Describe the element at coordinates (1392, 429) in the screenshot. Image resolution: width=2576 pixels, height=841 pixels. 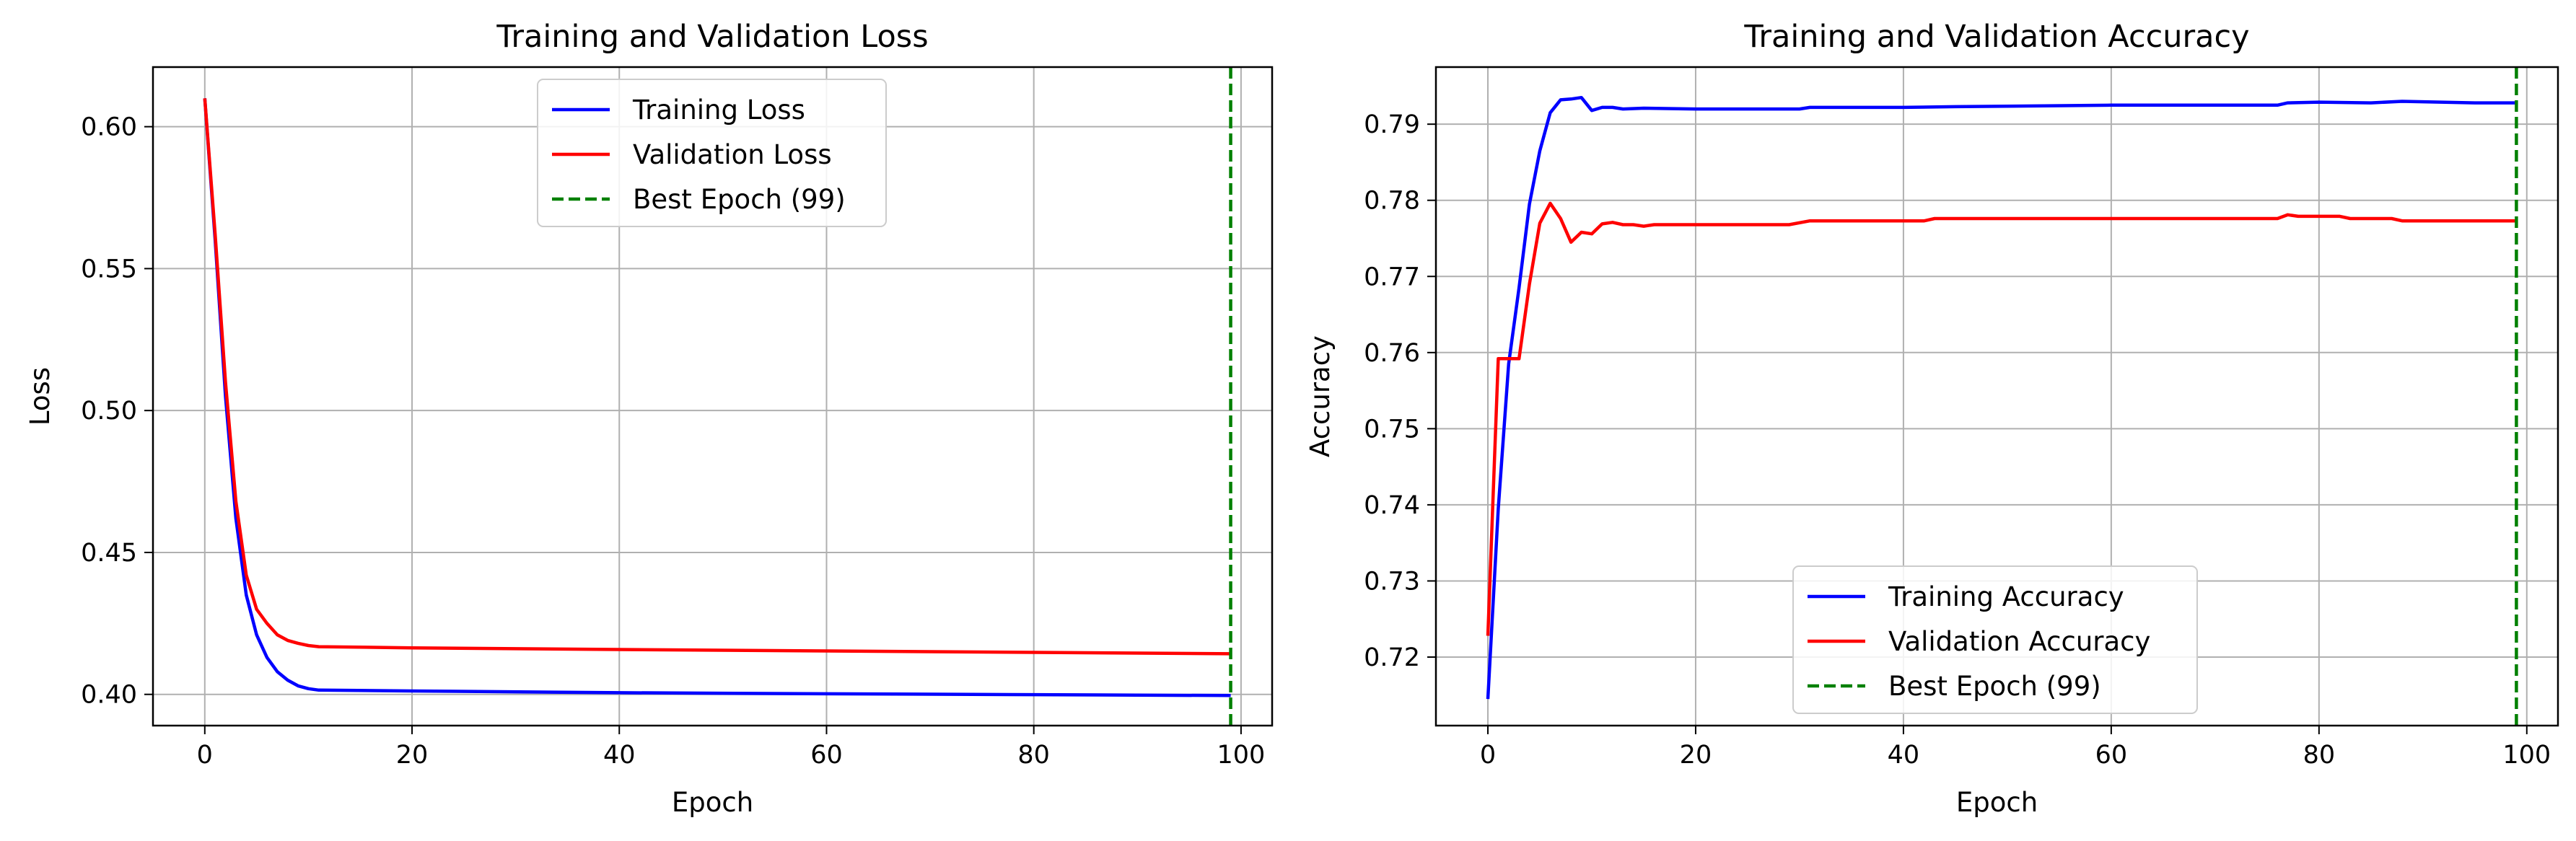
I see `y-tick-label: 0.75` at that location.